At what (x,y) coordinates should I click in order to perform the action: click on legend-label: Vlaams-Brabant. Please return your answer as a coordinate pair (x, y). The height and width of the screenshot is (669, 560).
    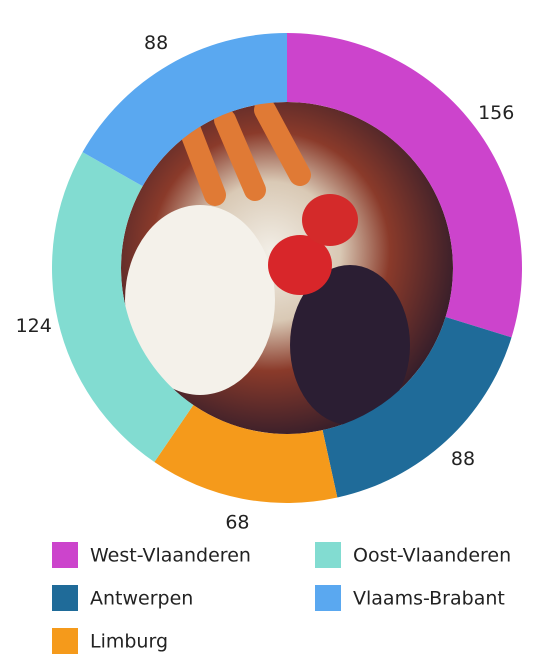
    Looking at the image, I should click on (429, 599).